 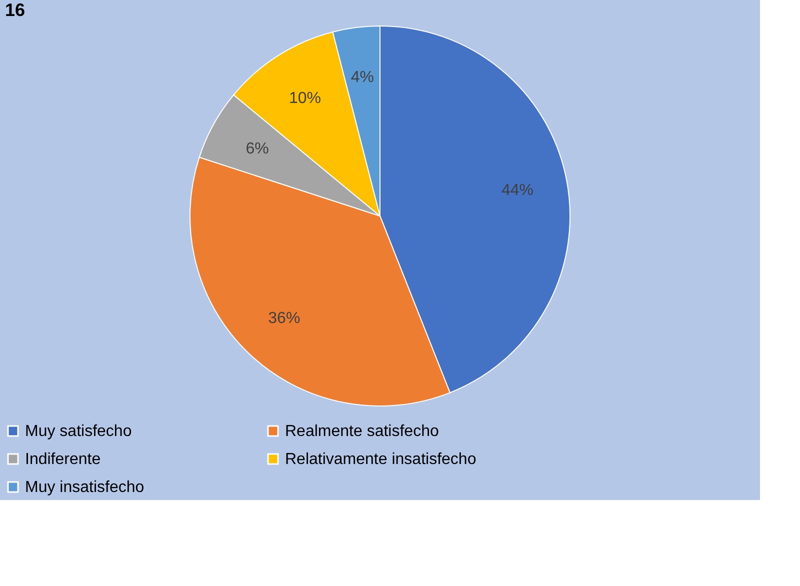 What do you see at coordinates (257, 149) in the screenshot?
I see `data-label: 6%` at bounding box center [257, 149].